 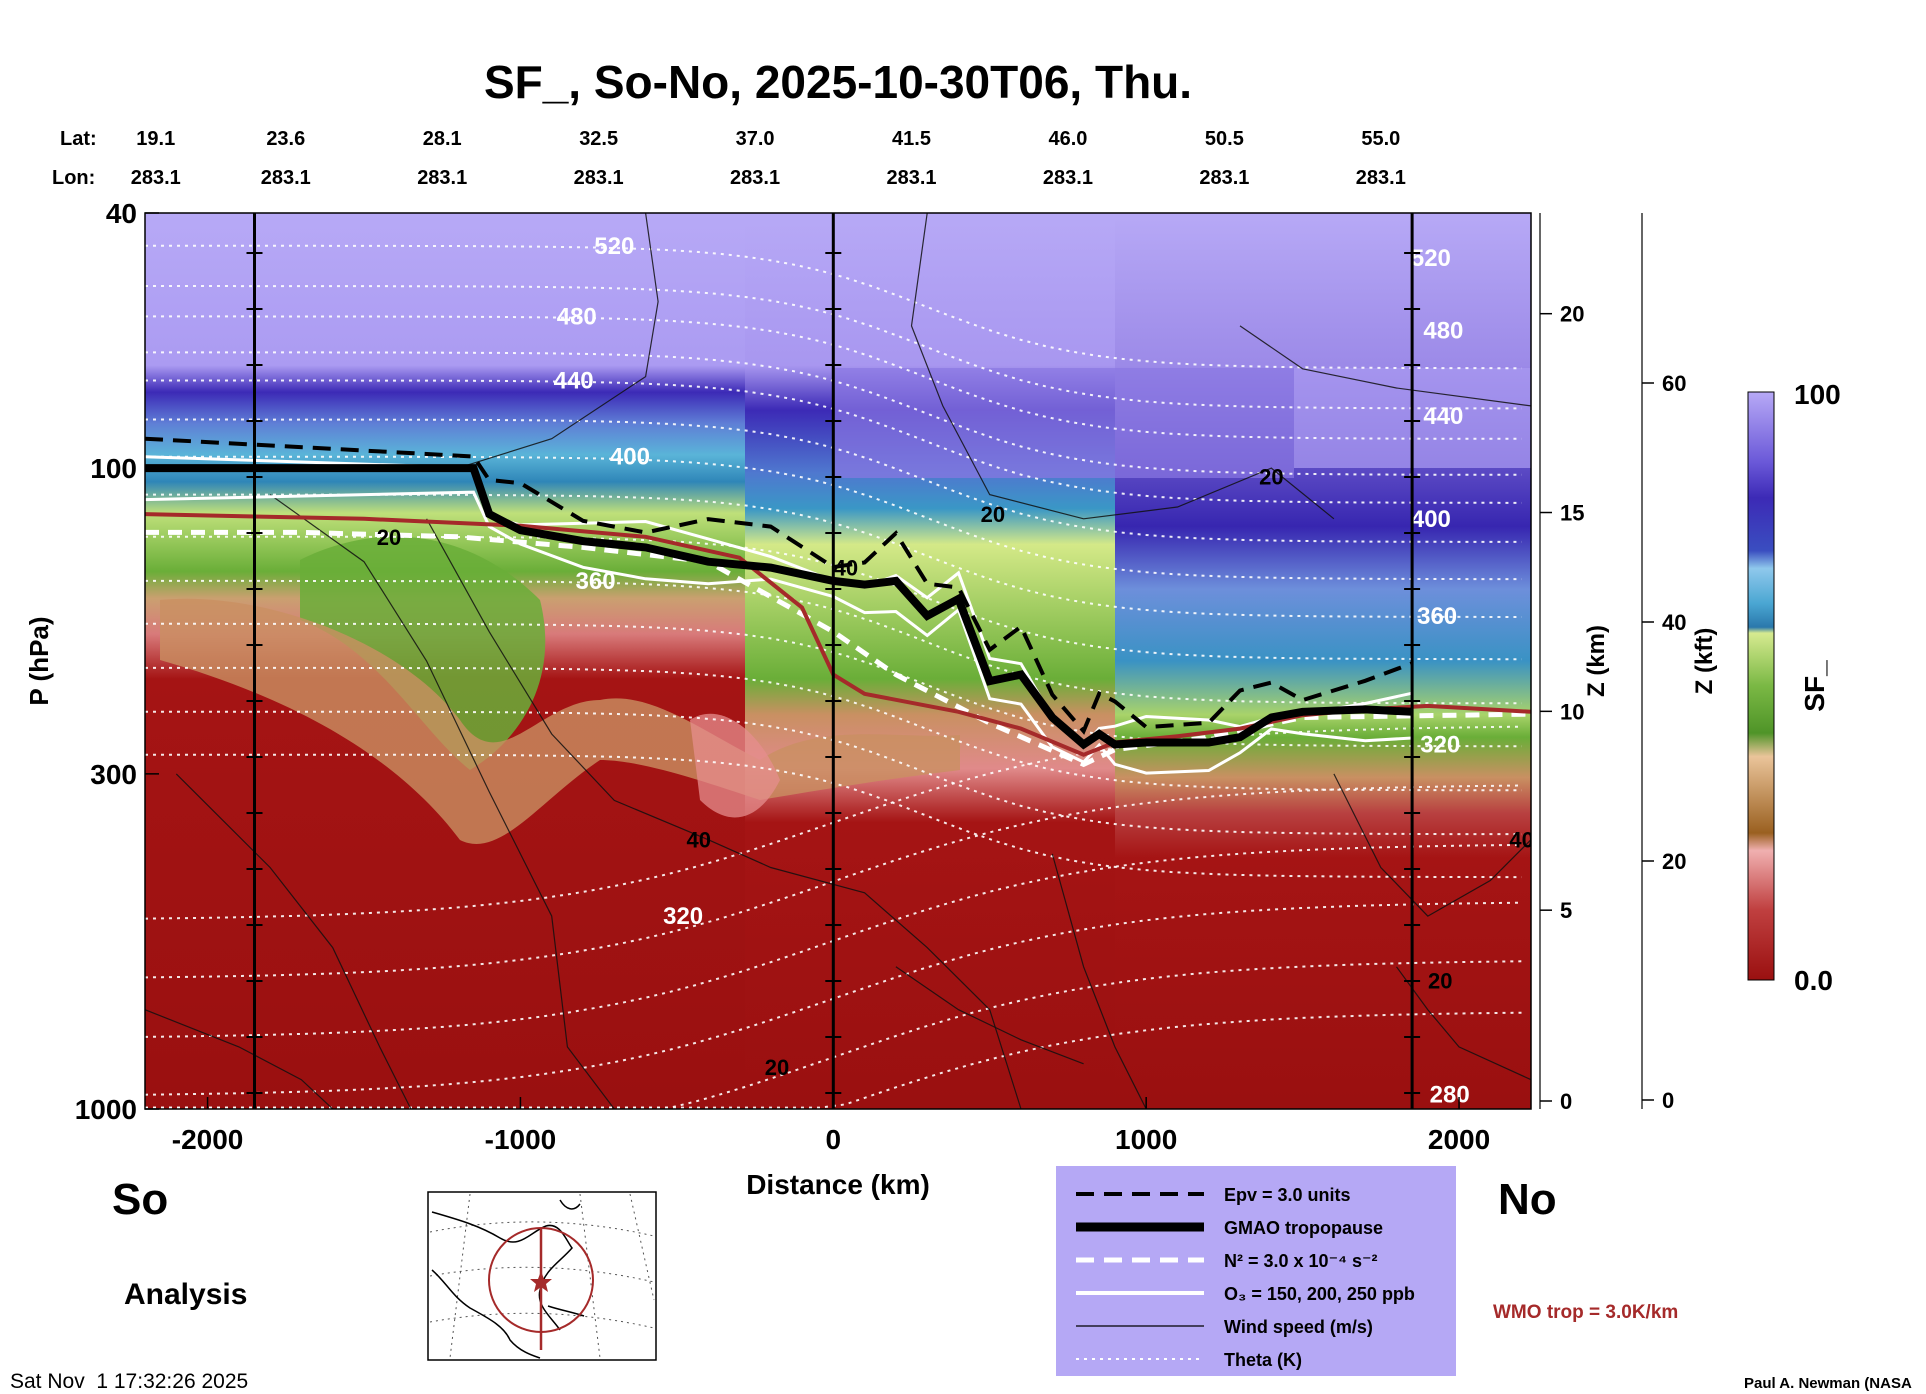 I want to click on z-kft-tick-label: 0, so click(x=1668, y=1100).